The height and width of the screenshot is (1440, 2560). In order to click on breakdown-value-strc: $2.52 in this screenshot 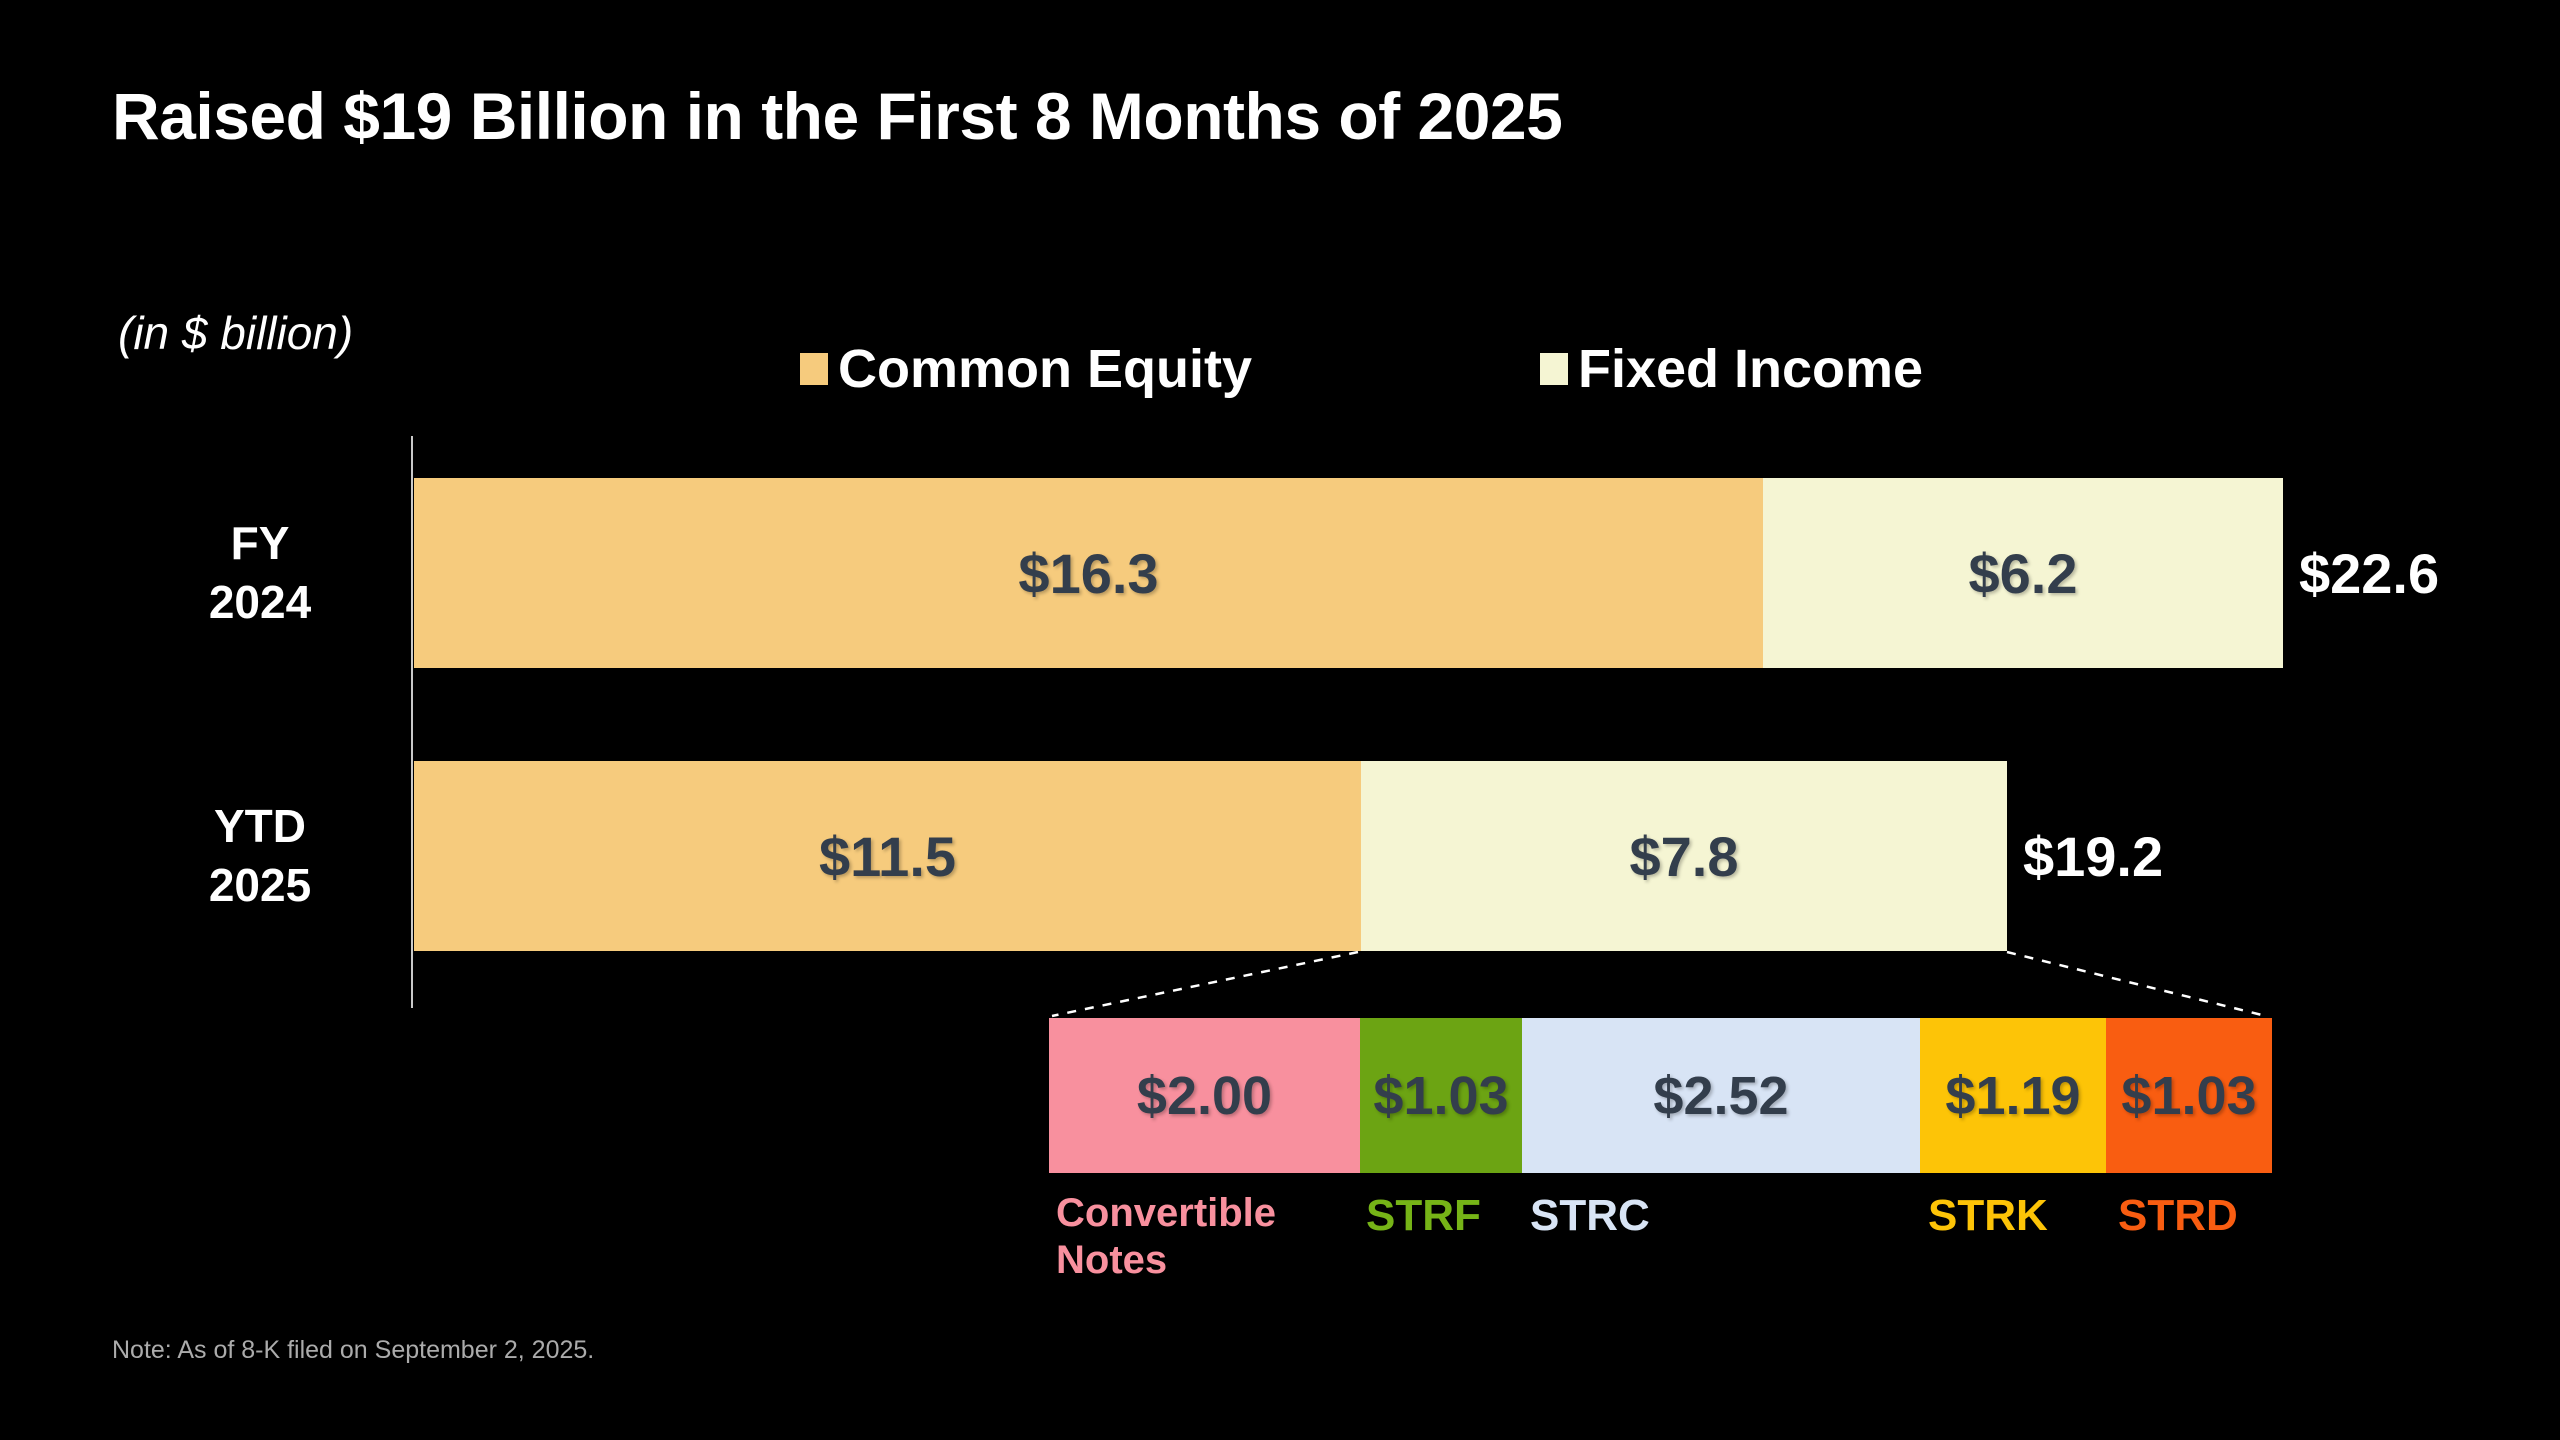, I will do `click(1721, 1095)`.